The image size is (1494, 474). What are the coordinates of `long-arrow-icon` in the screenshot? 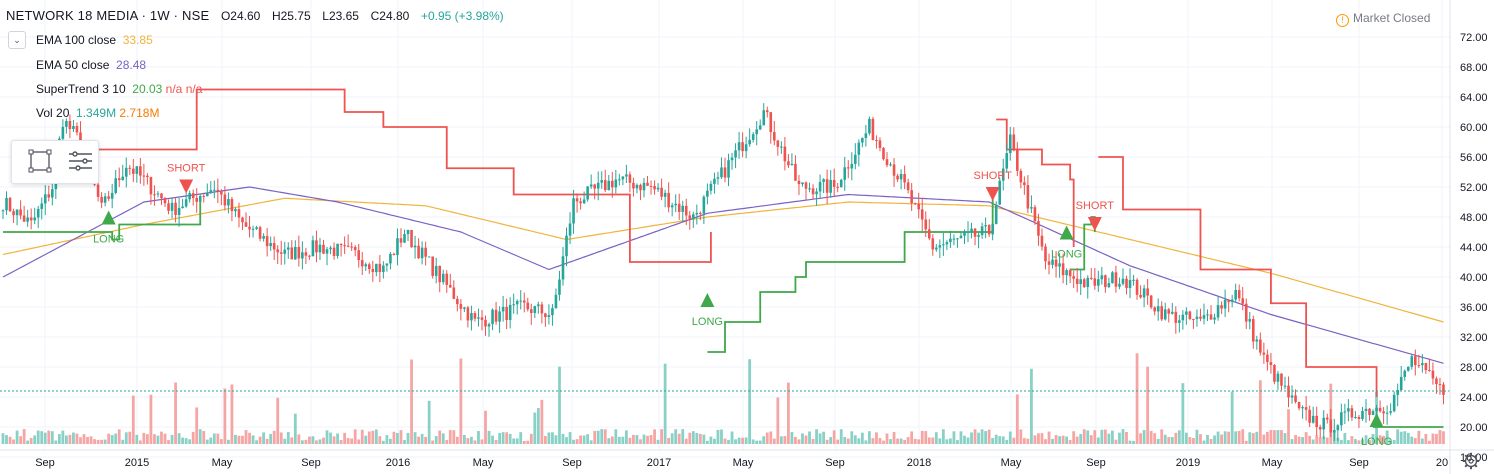 It's located at (1066, 232).